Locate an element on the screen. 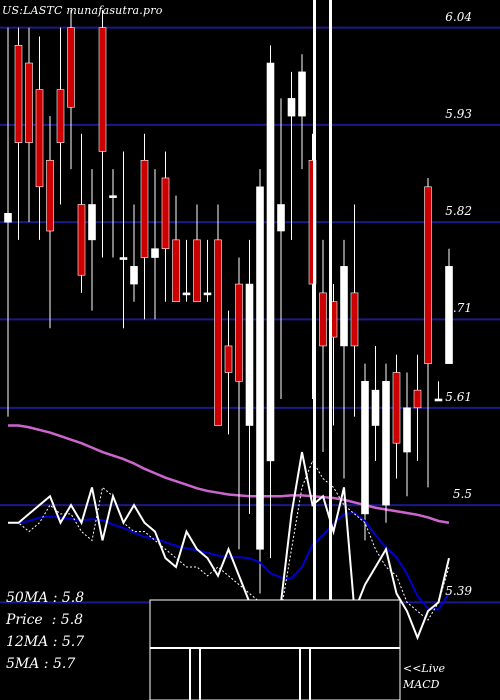 The height and width of the screenshot is (700, 500). y-tick-label: 5.5 is located at coordinates (462, 494).